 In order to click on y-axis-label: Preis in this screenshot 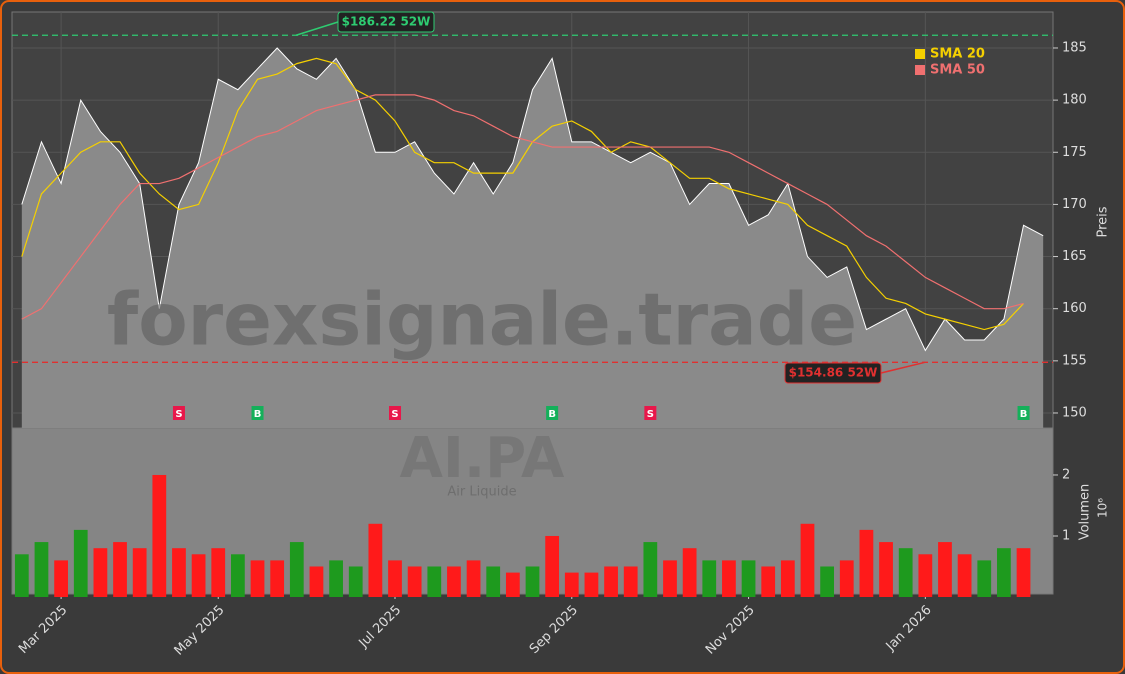, I will do `click(1103, 221)`.